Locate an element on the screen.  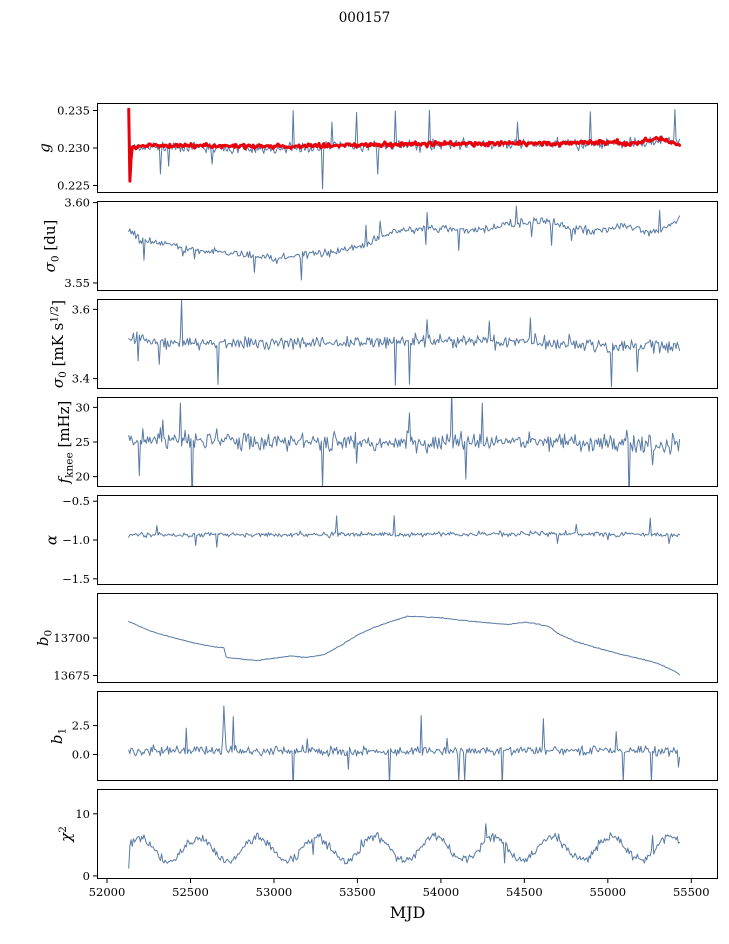
x-axis-label: MJD is located at coordinates (407, 912).